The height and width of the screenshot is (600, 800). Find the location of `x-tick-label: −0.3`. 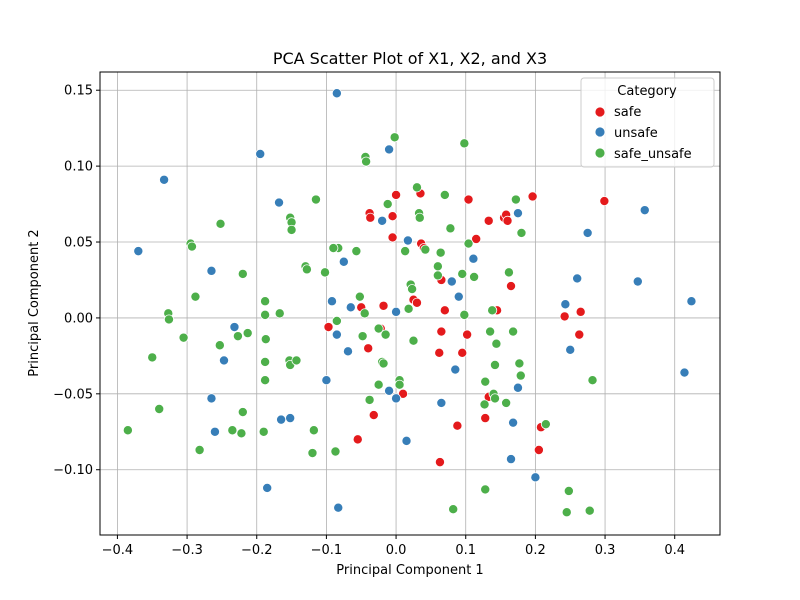

x-tick-label: −0.3 is located at coordinates (187, 550).